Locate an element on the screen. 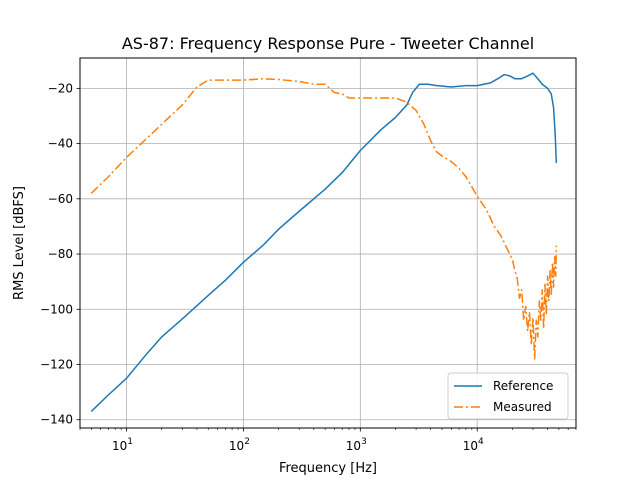 The height and width of the screenshot is (480, 640). y-tick-label: −60 is located at coordinates (60, 199).